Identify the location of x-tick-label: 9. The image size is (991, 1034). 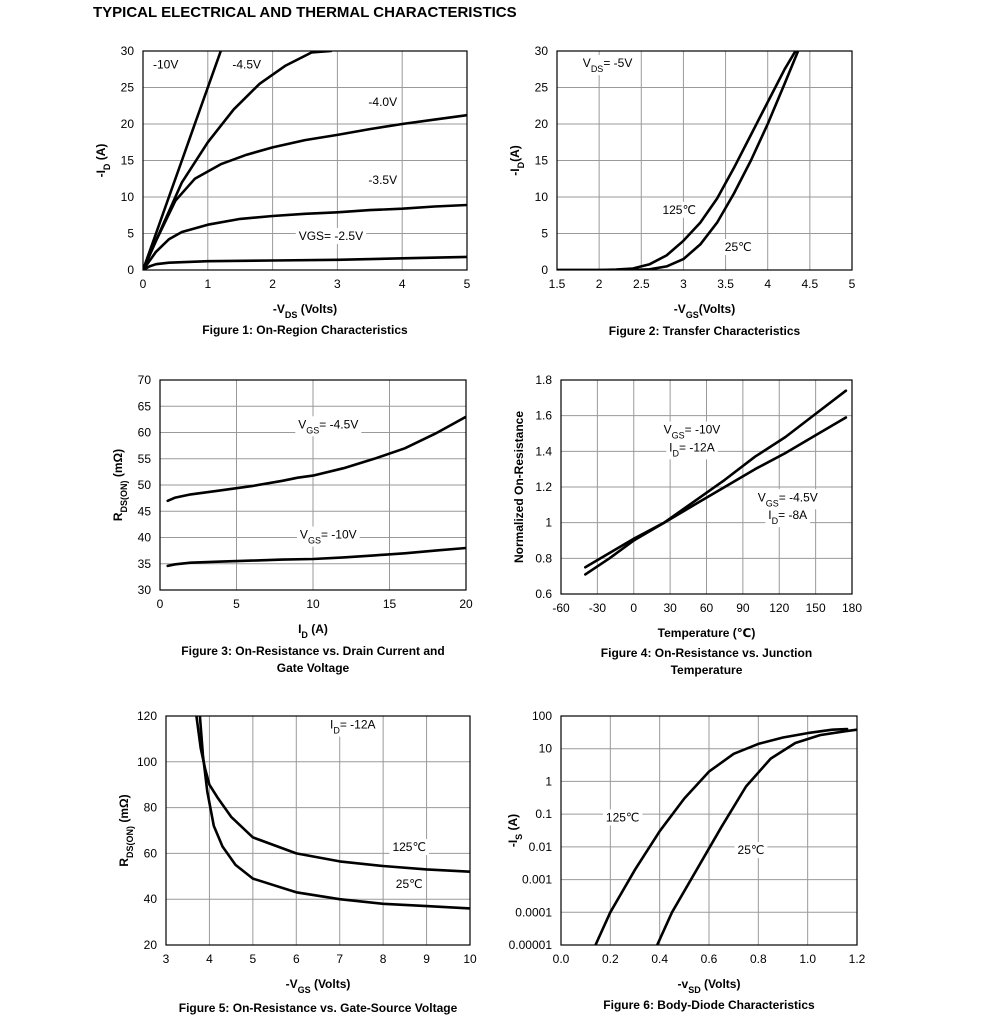
(426, 959).